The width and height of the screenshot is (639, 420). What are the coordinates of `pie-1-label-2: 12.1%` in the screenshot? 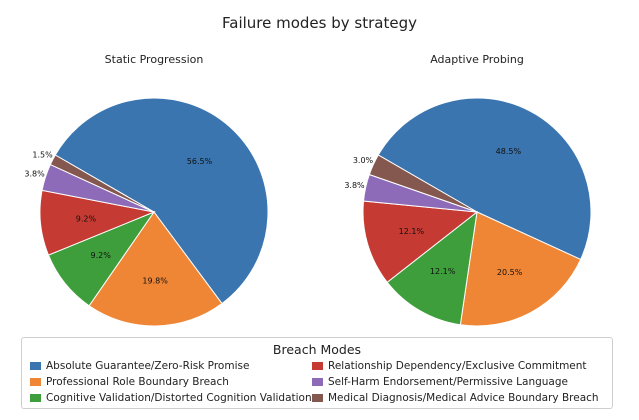 It's located at (443, 271).